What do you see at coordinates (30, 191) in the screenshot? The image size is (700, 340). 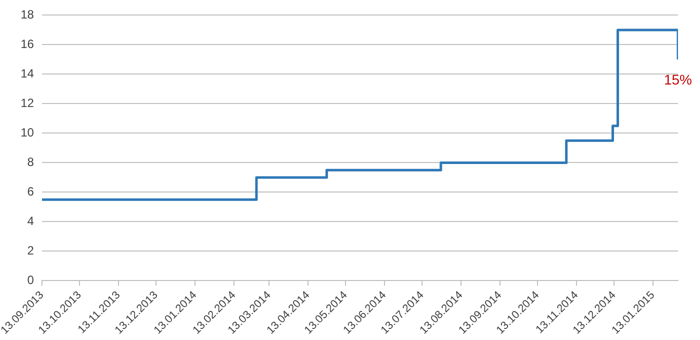 I see `y-tick-label: 6` at bounding box center [30, 191].